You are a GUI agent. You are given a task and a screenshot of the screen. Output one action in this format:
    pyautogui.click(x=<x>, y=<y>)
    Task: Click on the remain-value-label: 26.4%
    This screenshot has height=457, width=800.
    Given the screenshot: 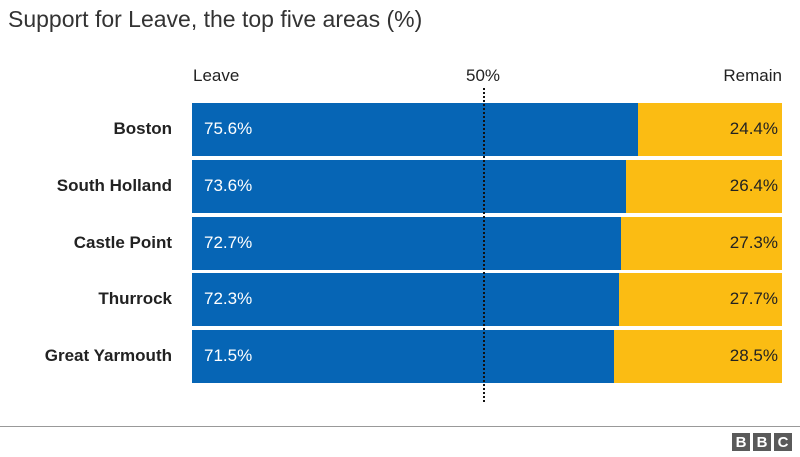 What is the action you would take?
    pyautogui.click(x=753, y=185)
    